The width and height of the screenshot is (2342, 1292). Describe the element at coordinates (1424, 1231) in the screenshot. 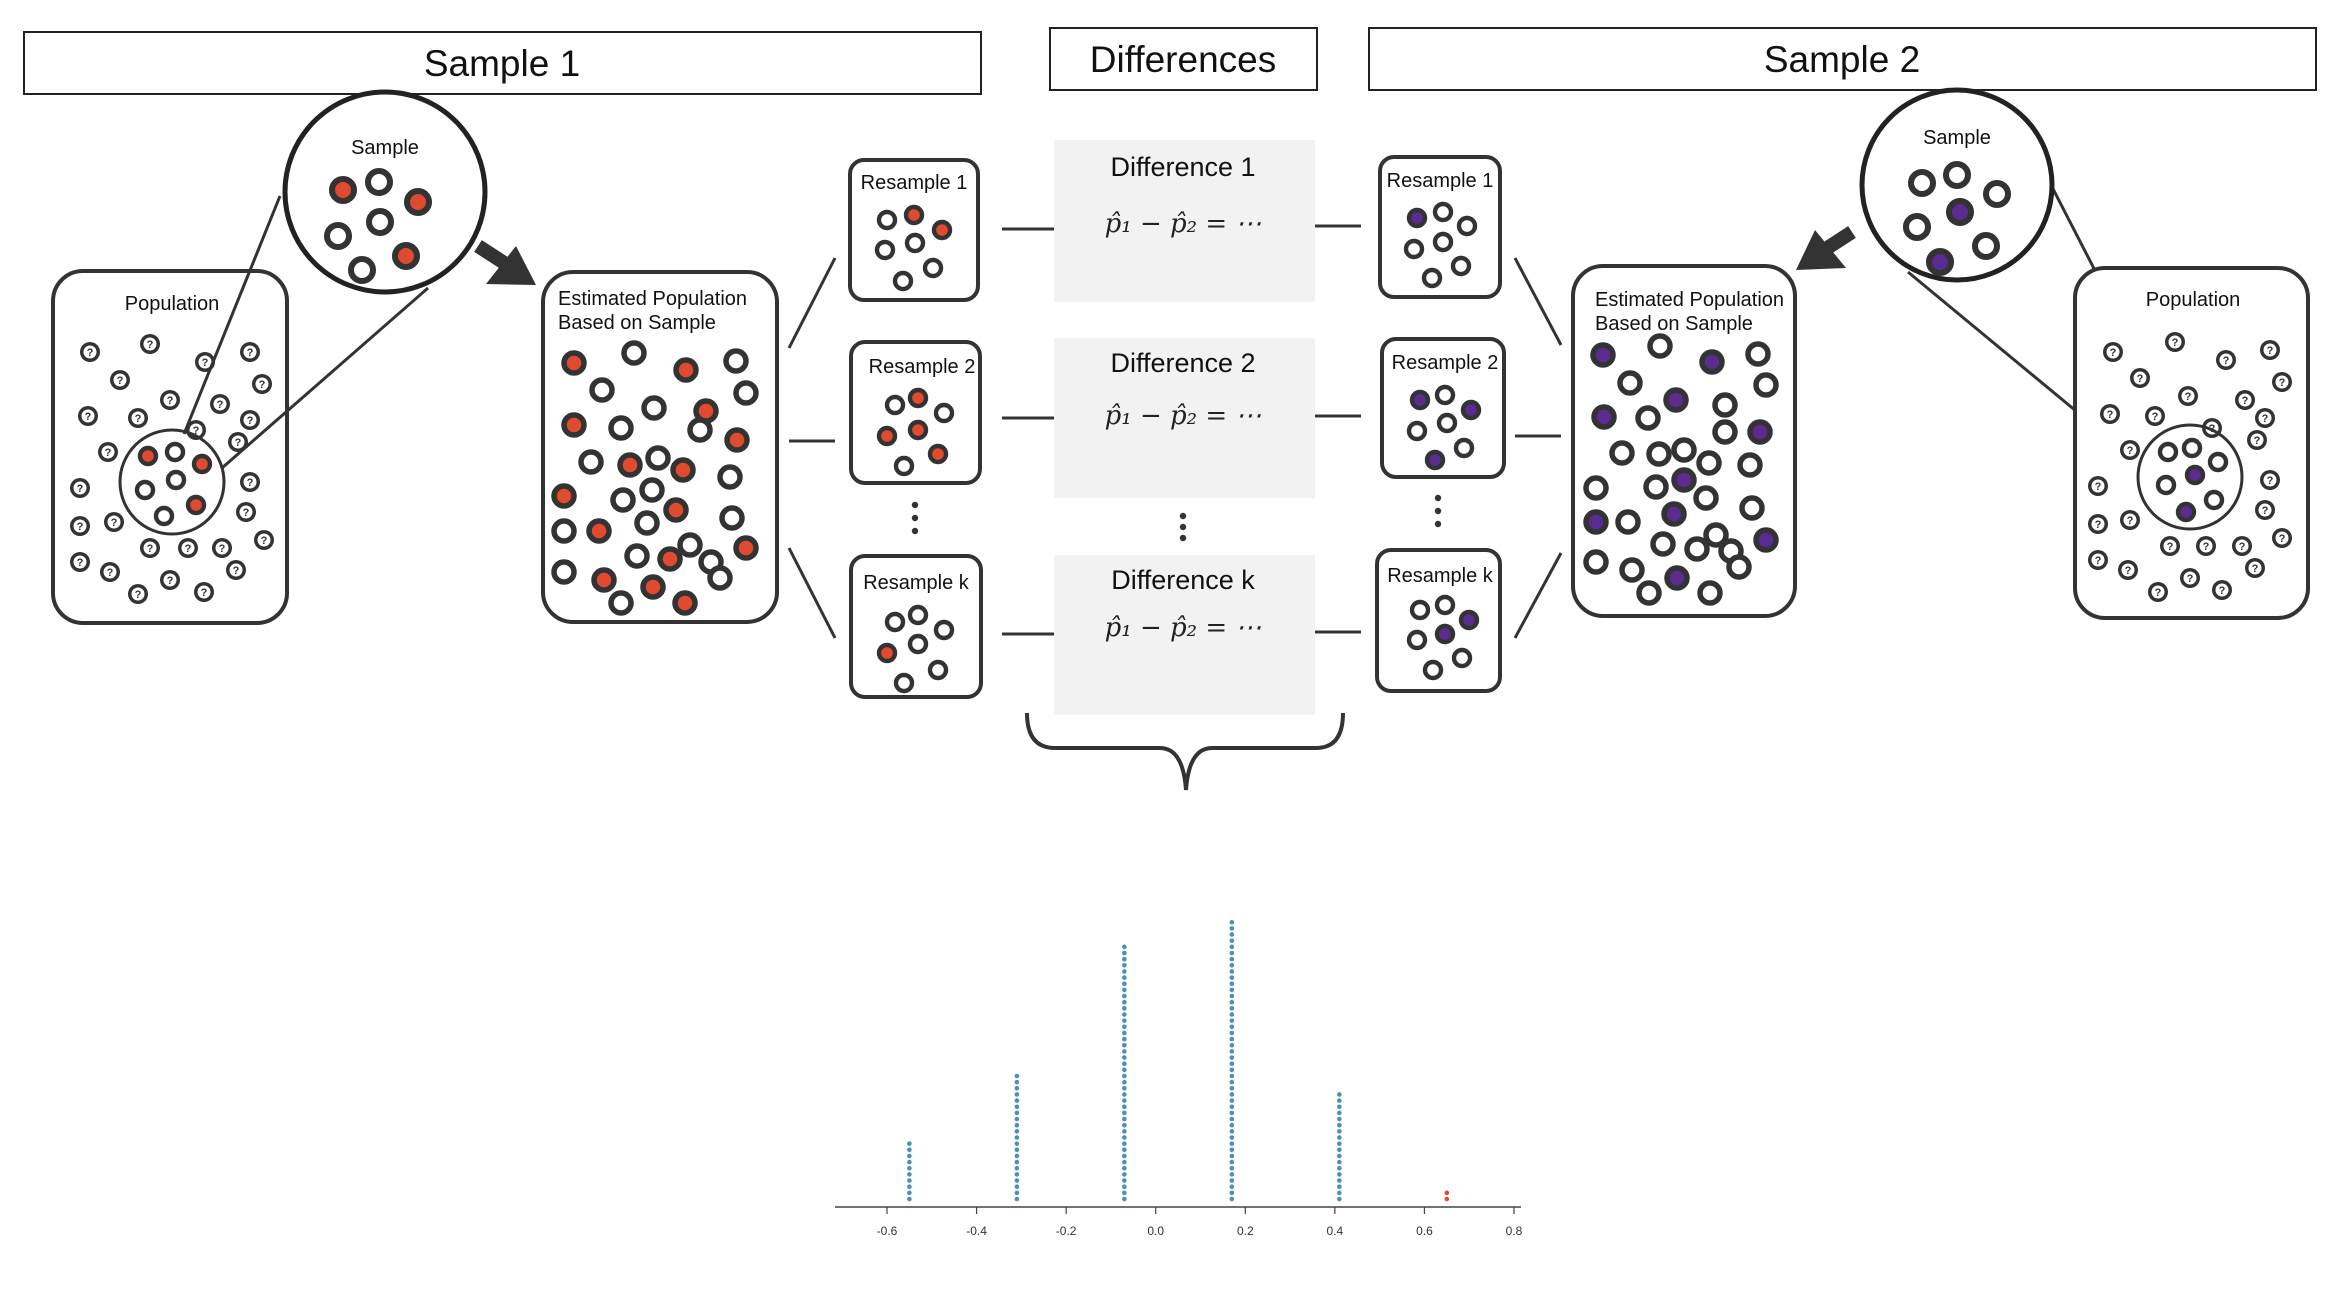

I see `dot-plot-tick-label: 0.6` at that location.